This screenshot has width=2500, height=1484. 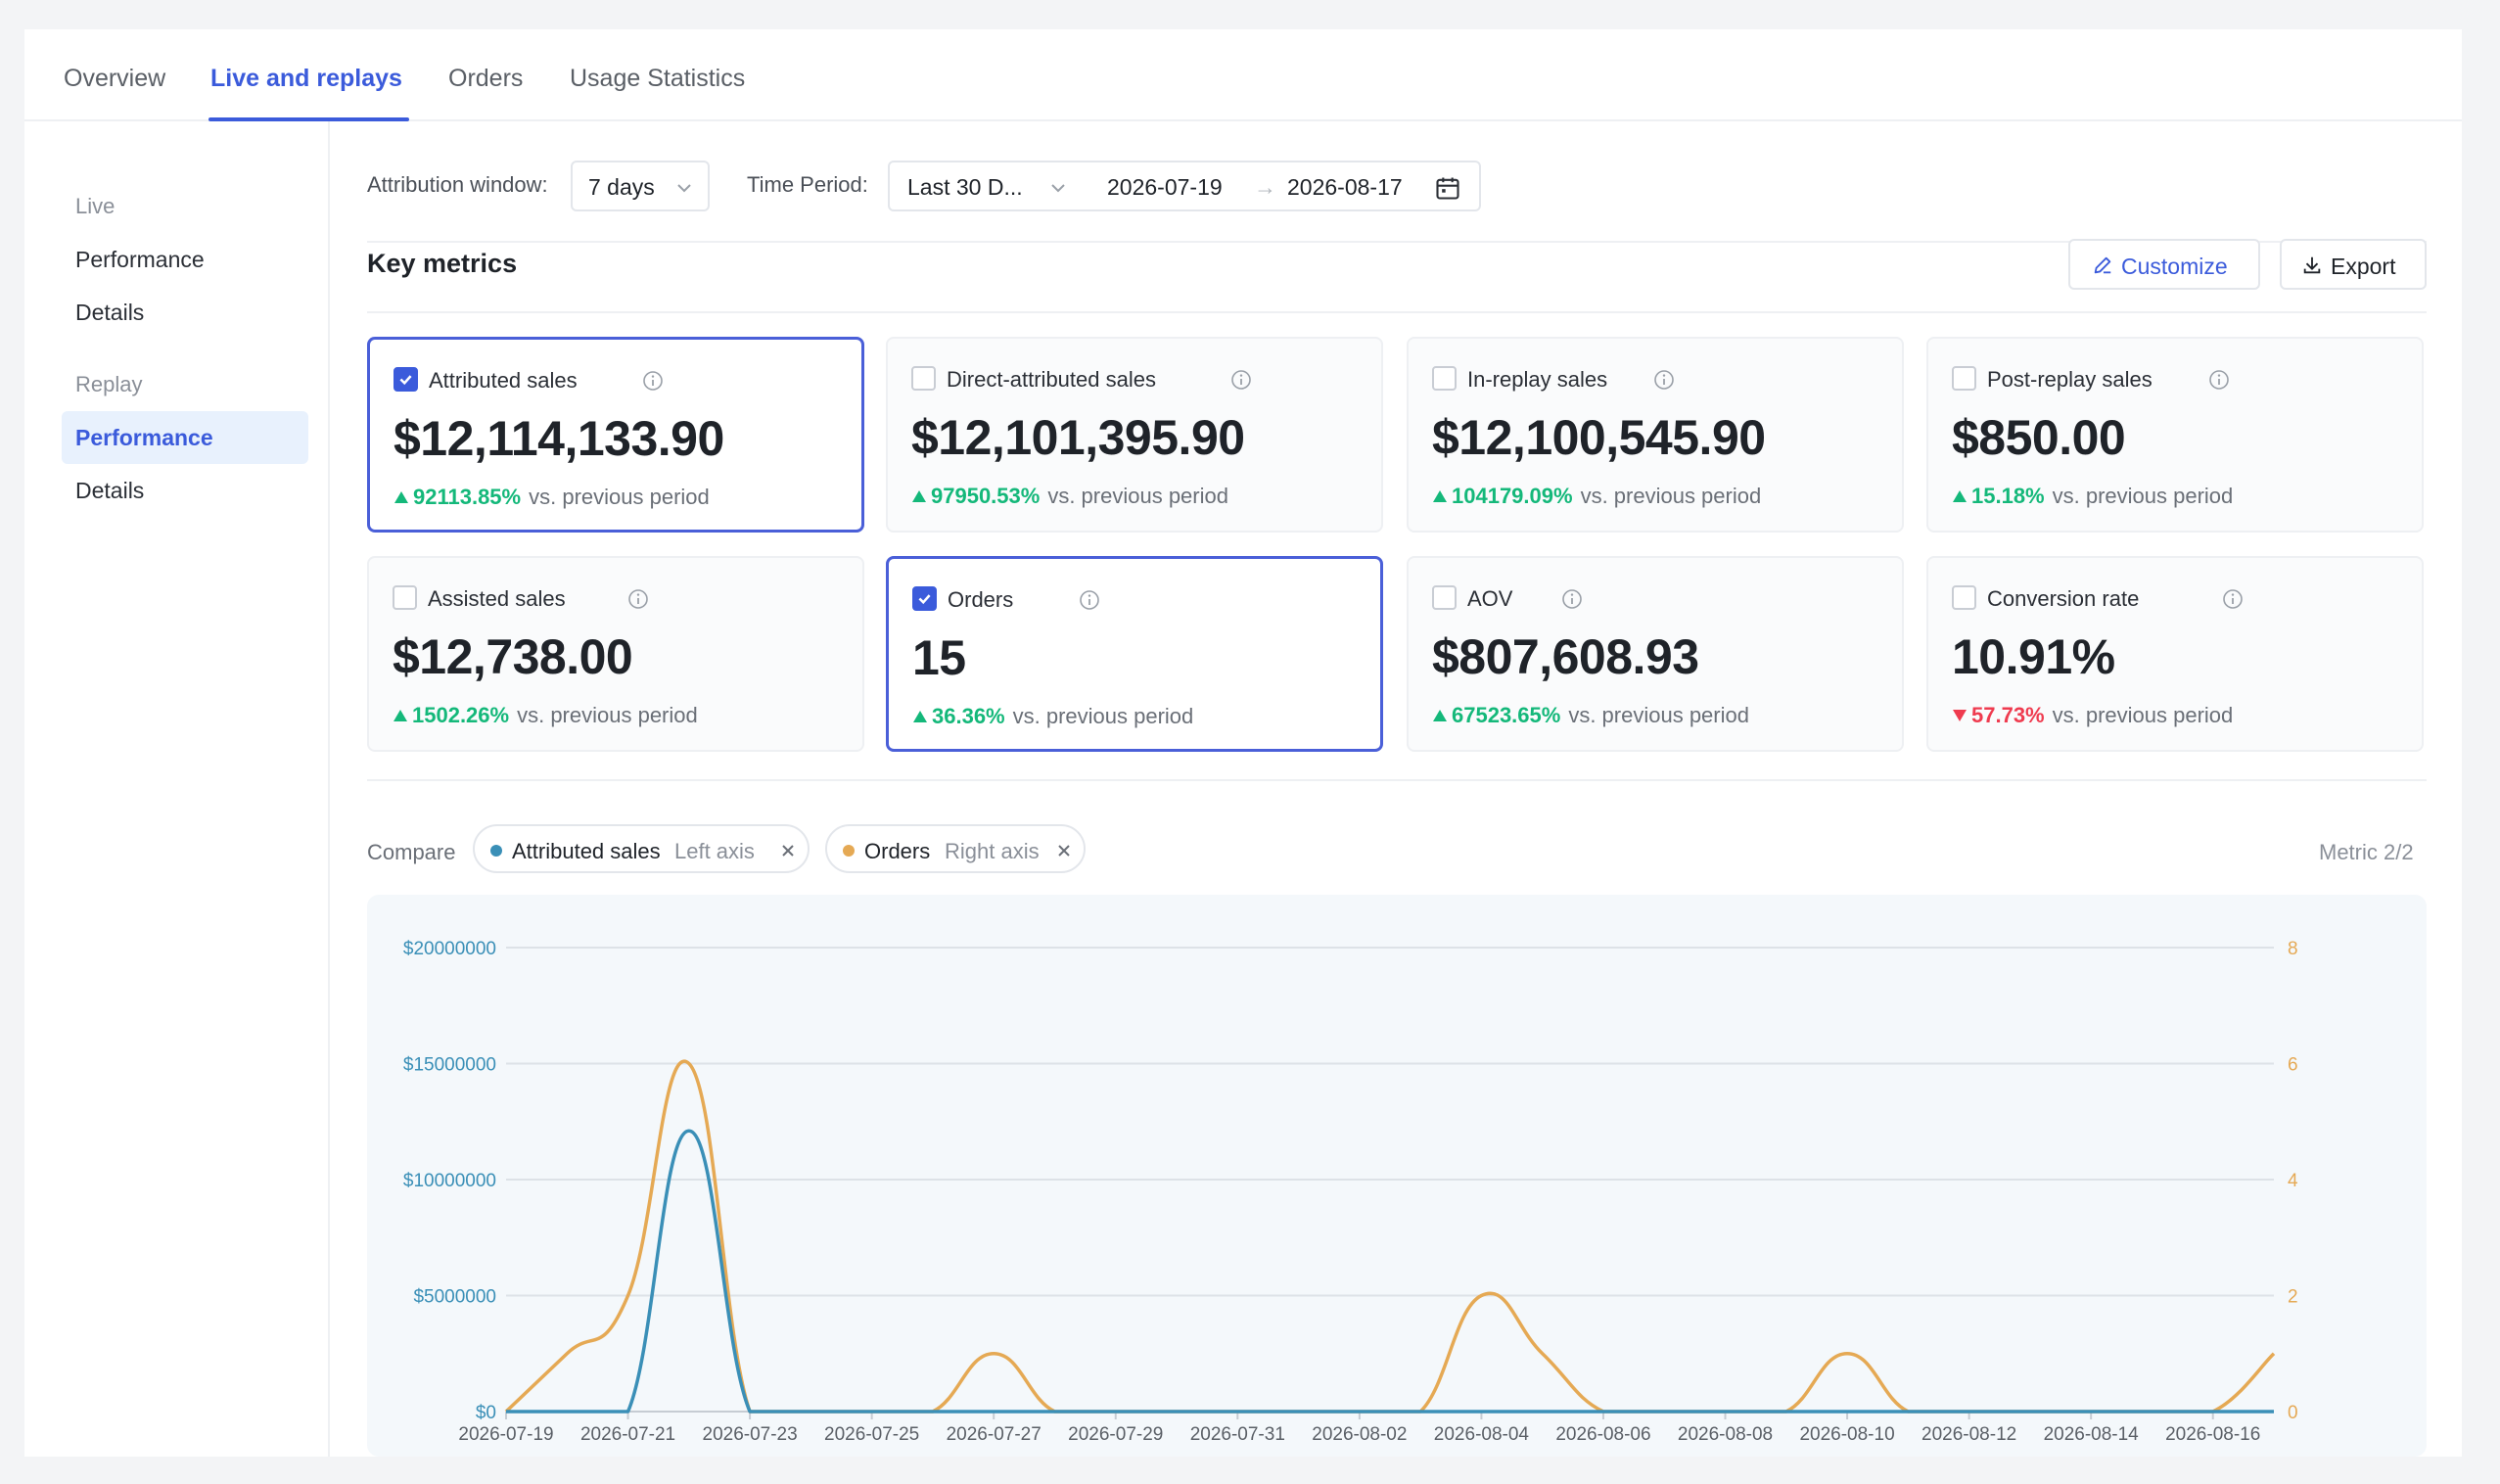 I want to click on compare-chip-orders: Orders Right axis, so click(x=955, y=848).